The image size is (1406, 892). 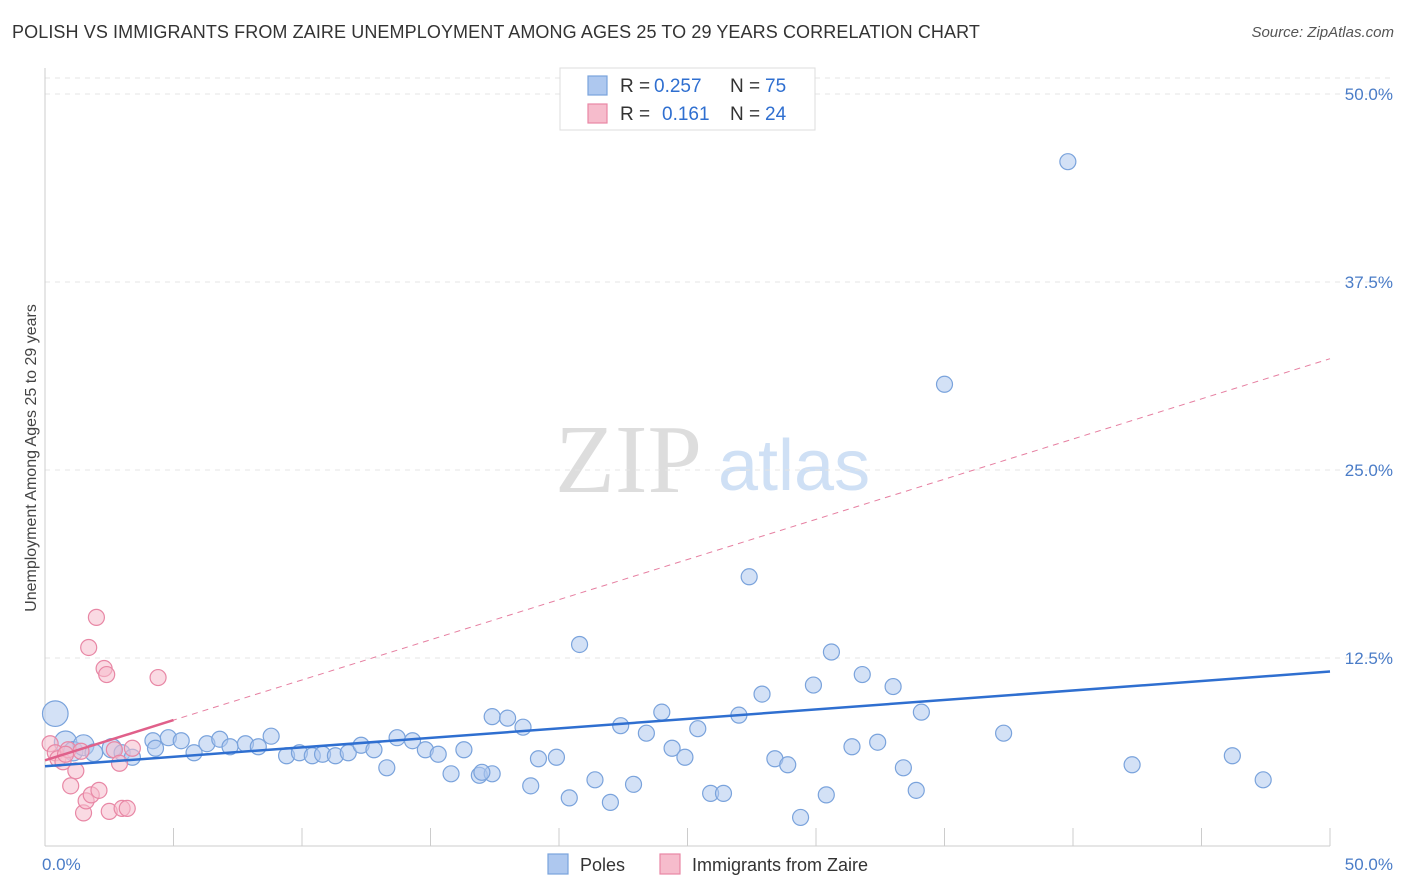 I want to click on trend-line-zaire-solid, so click(x=109, y=740).